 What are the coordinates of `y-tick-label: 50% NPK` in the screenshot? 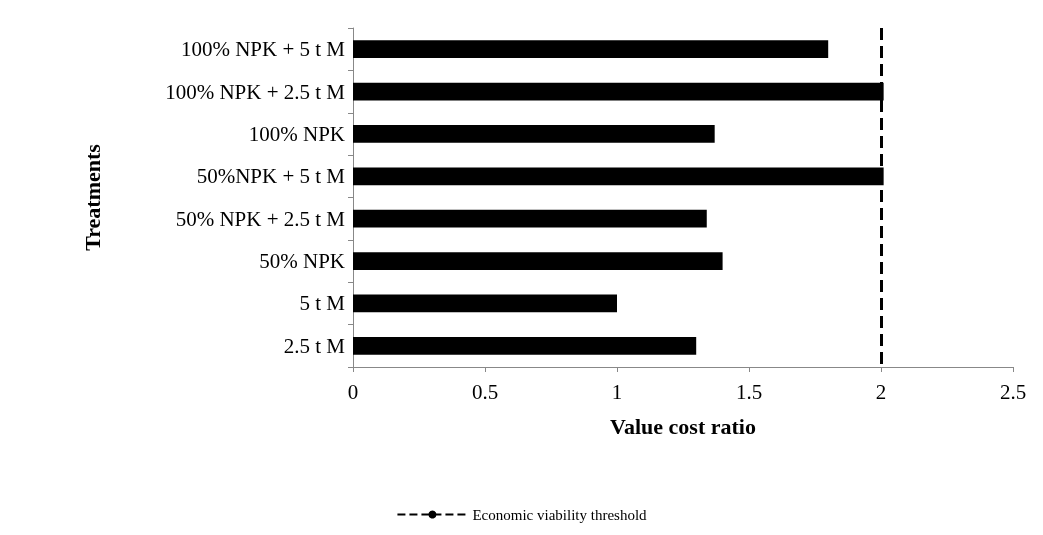 It's located at (302, 261).